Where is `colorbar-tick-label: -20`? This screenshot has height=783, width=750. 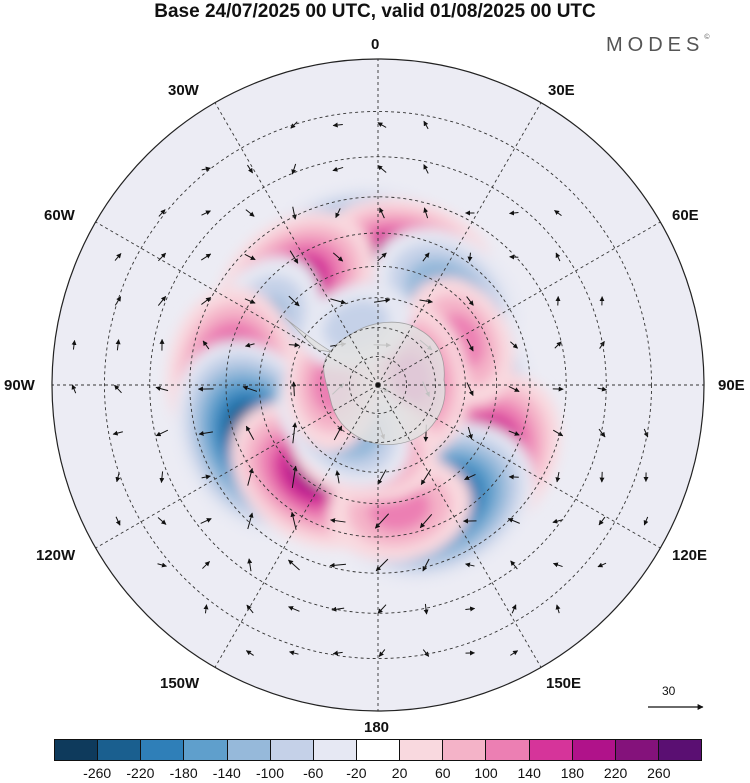 colorbar-tick-label: -20 is located at coordinates (356, 773).